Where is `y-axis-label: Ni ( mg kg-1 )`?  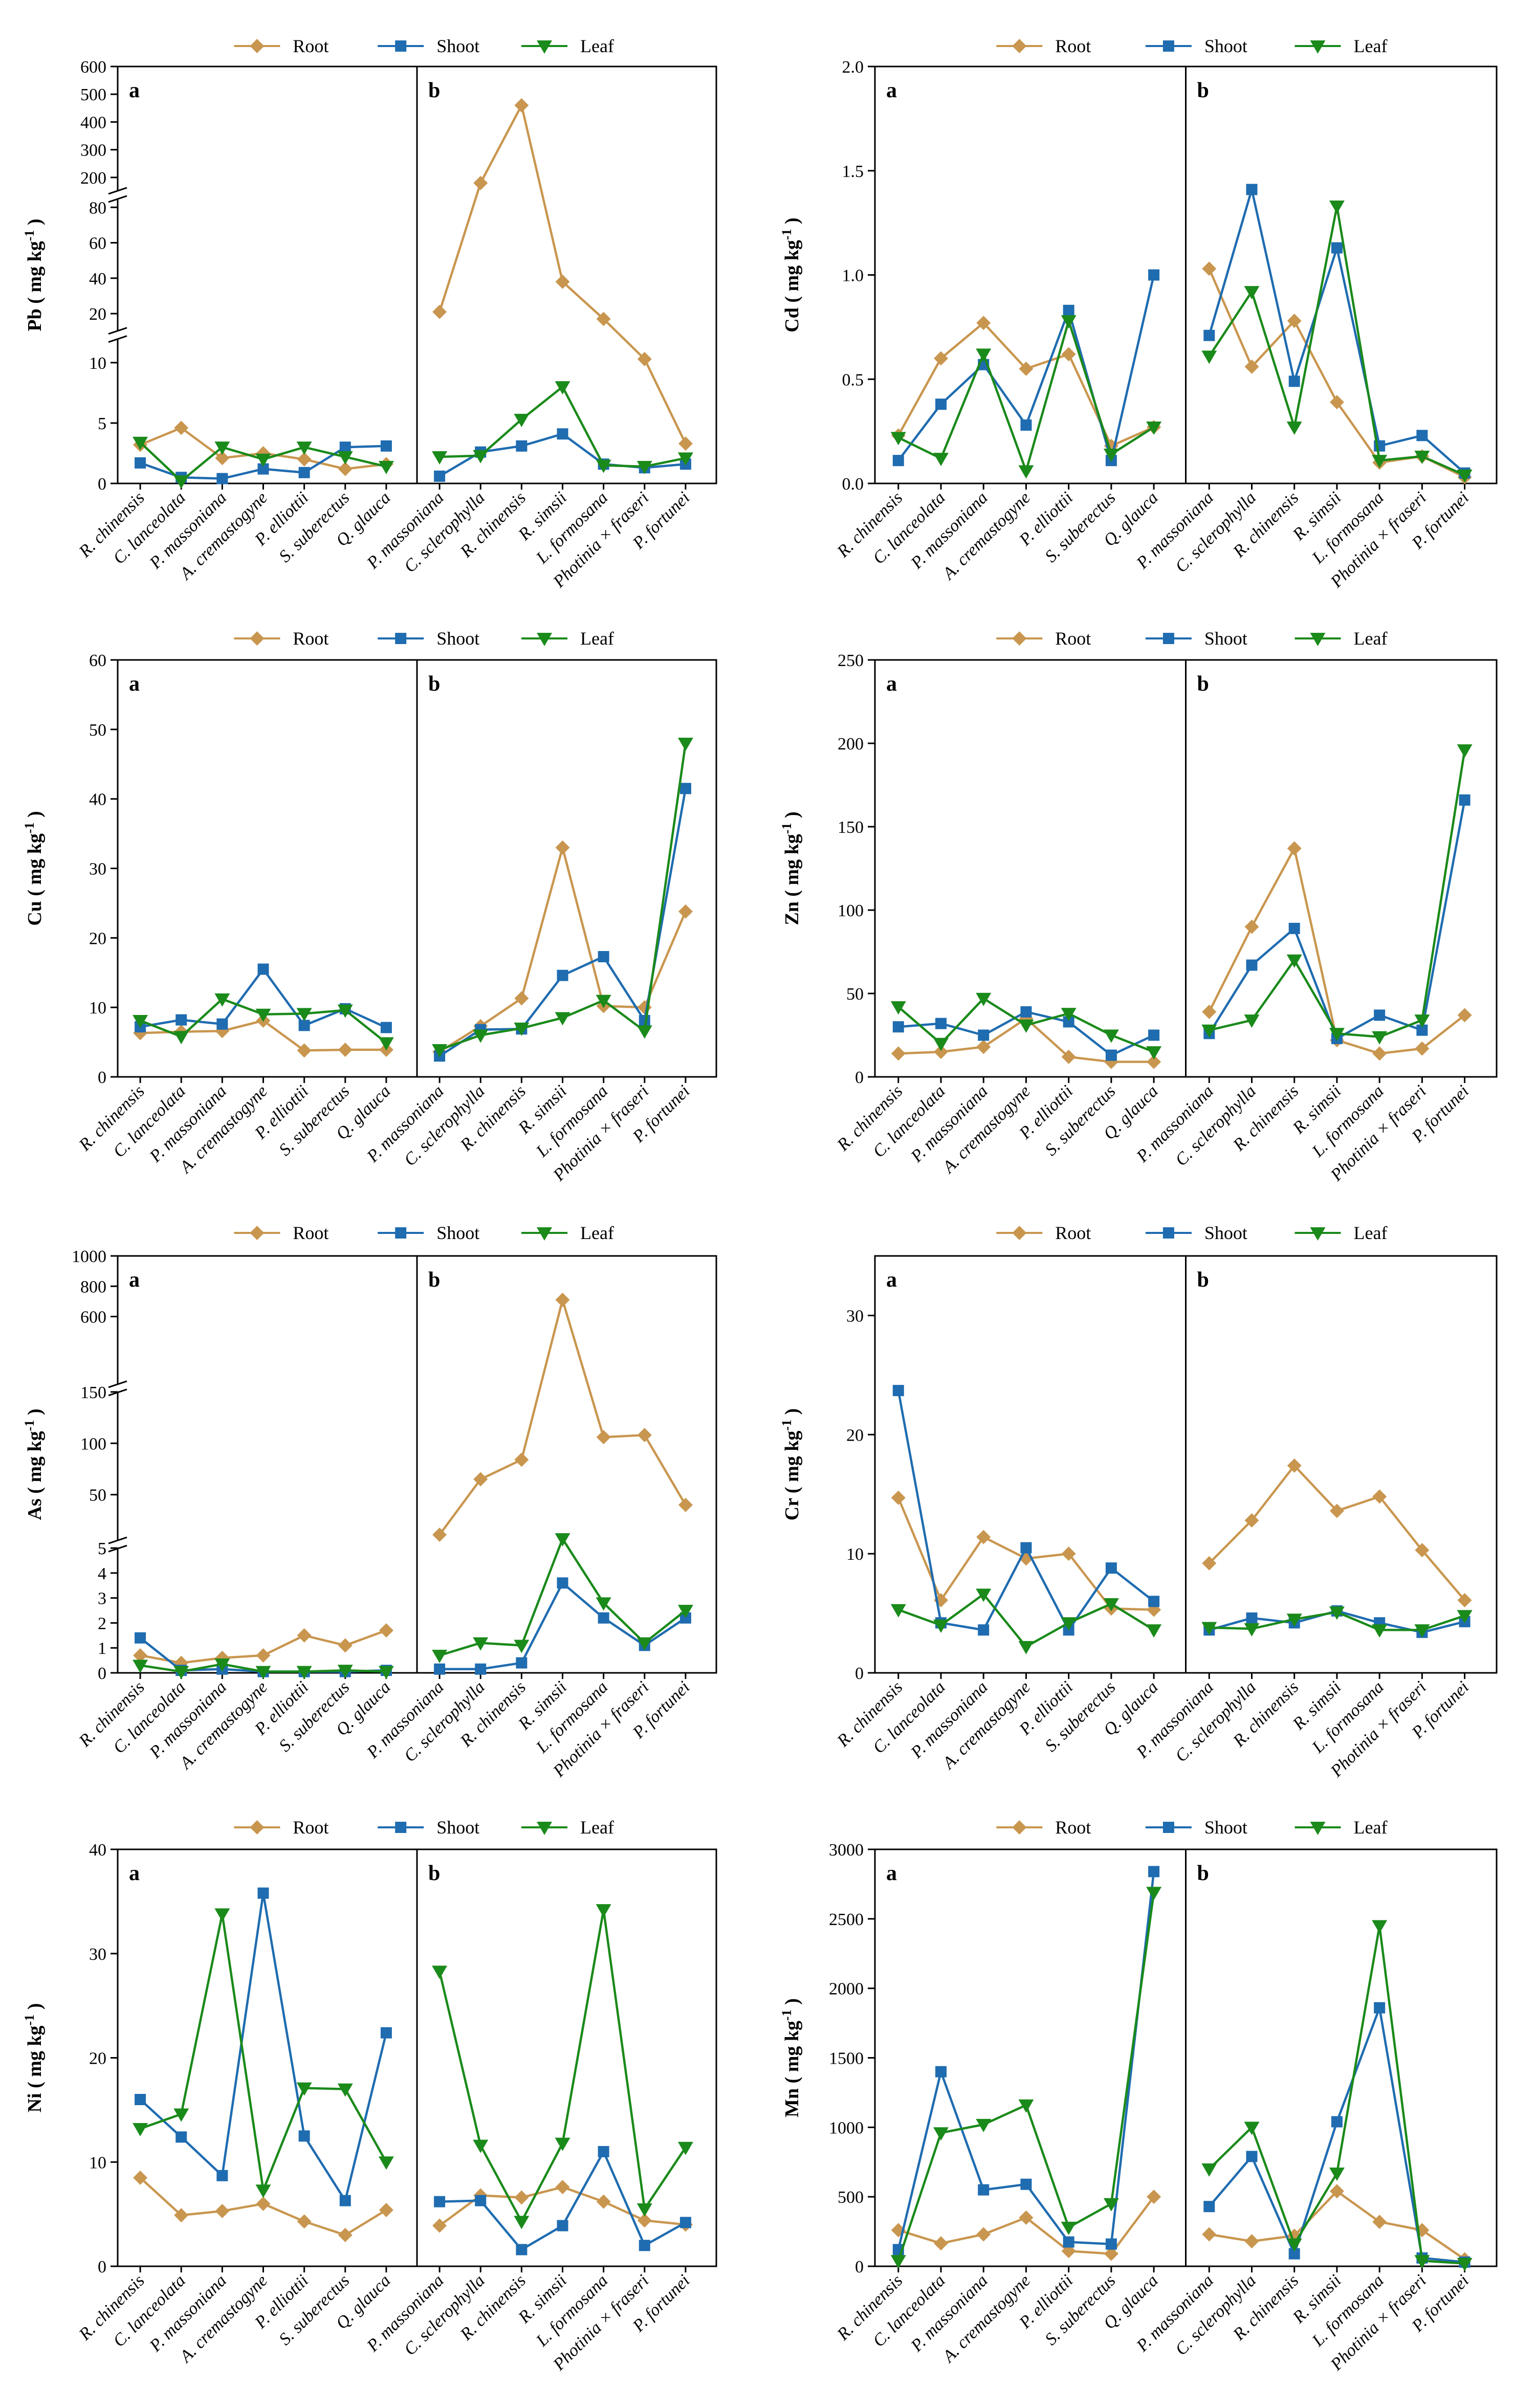 y-axis-label: Ni ( mg kg-1 ) is located at coordinates (34, 2058).